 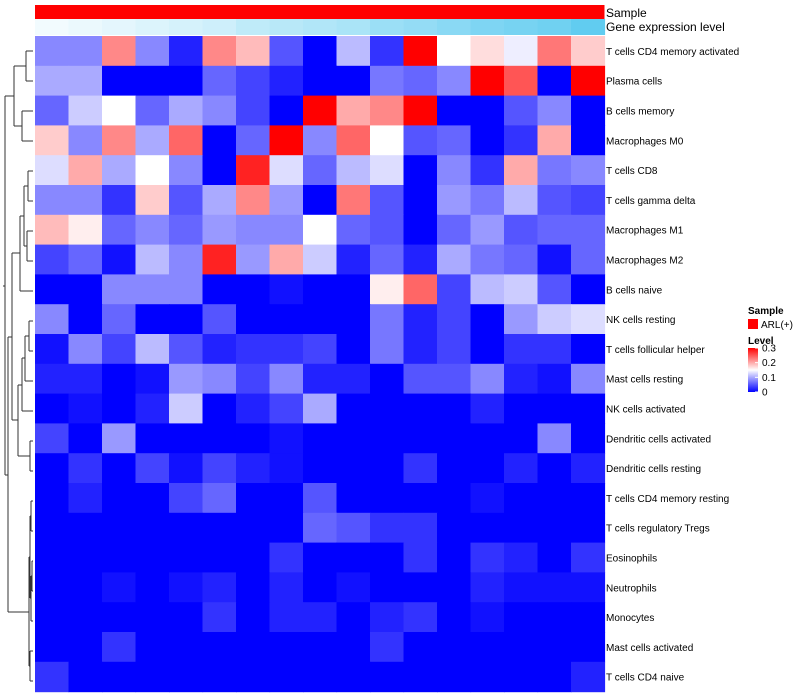 What do you see at coordinates (753, 370) in the screenshot?
I see `legend-level-colorbar` at bounding box center [753, 370].